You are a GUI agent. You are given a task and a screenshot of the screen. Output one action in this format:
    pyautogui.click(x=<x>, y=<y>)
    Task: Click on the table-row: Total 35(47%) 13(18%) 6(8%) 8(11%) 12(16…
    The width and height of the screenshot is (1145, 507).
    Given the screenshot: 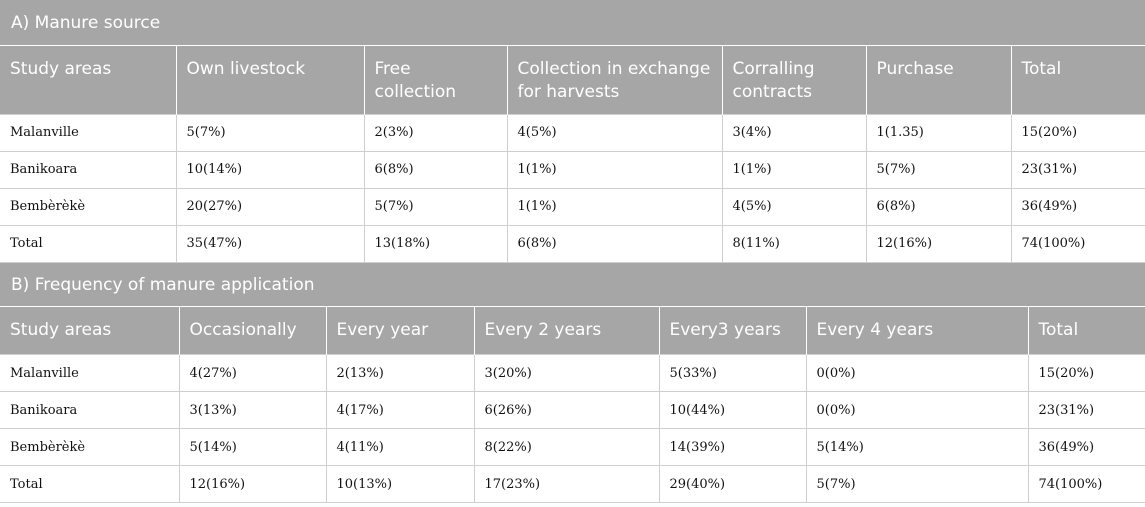 What is the action you would take?
    pyautogui.click(x=572, y=243)
    